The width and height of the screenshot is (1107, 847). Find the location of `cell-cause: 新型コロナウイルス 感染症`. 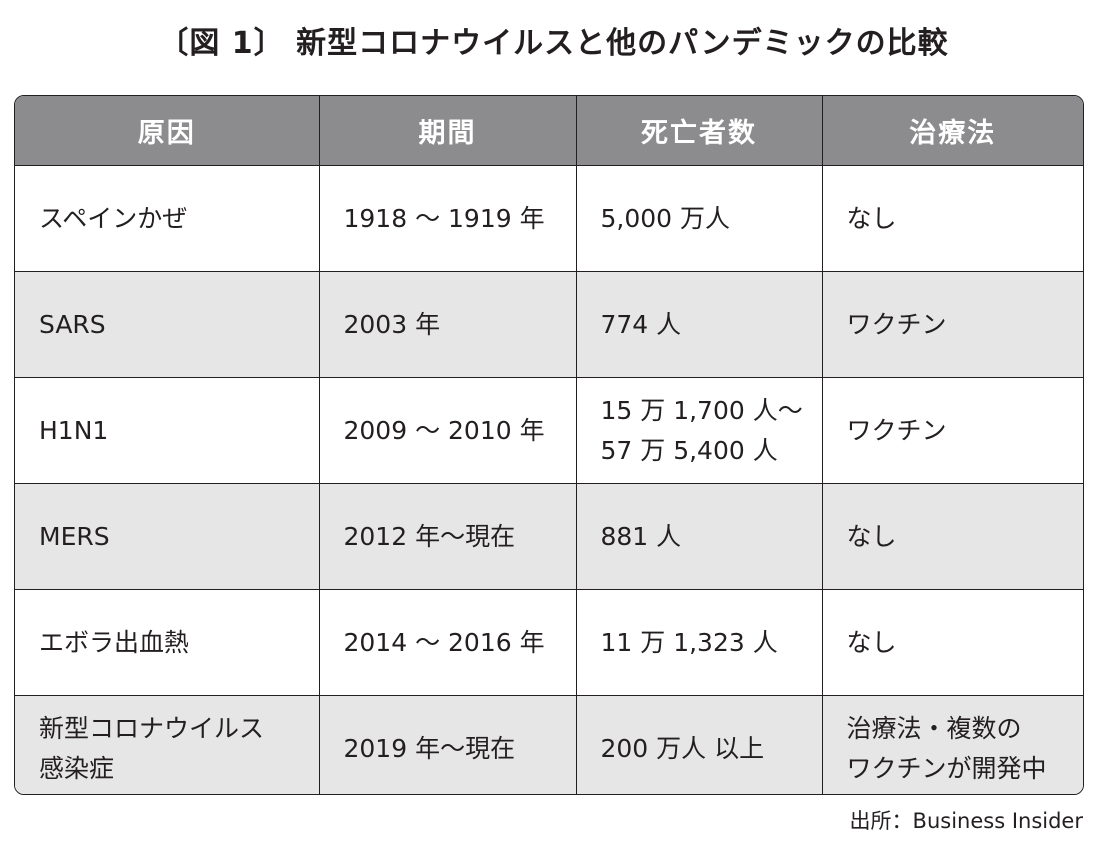

cell-cause: 新型コロナウイルス 感染症 is located at coordinates (167, 744).